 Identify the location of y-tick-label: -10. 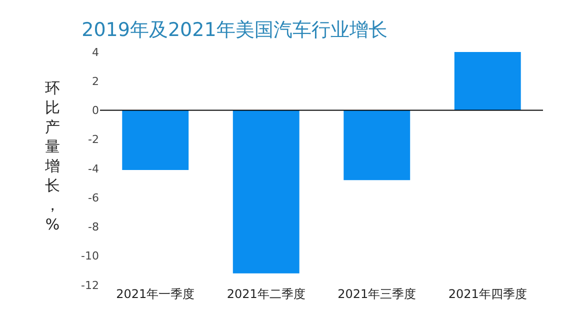
(90, 256).